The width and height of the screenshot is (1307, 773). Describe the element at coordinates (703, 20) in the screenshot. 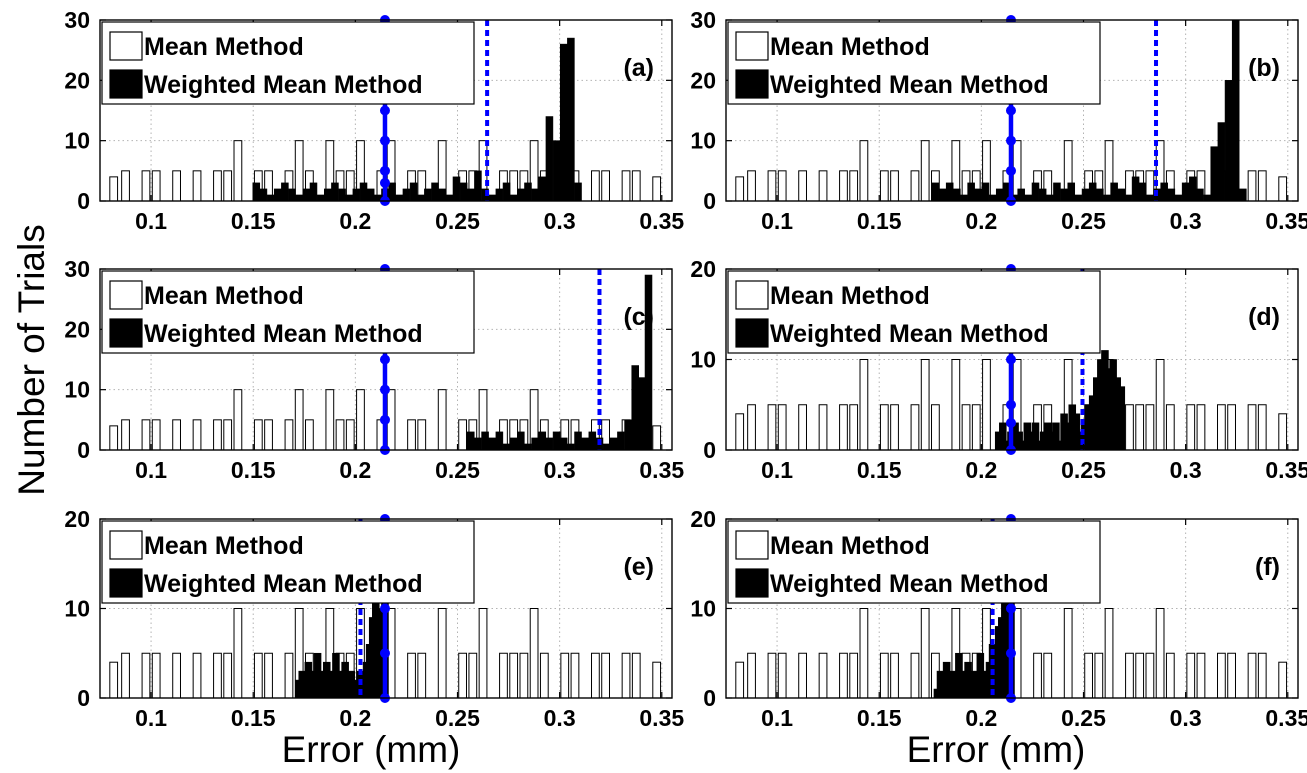

I see `y-tick-label: 30` at that location.